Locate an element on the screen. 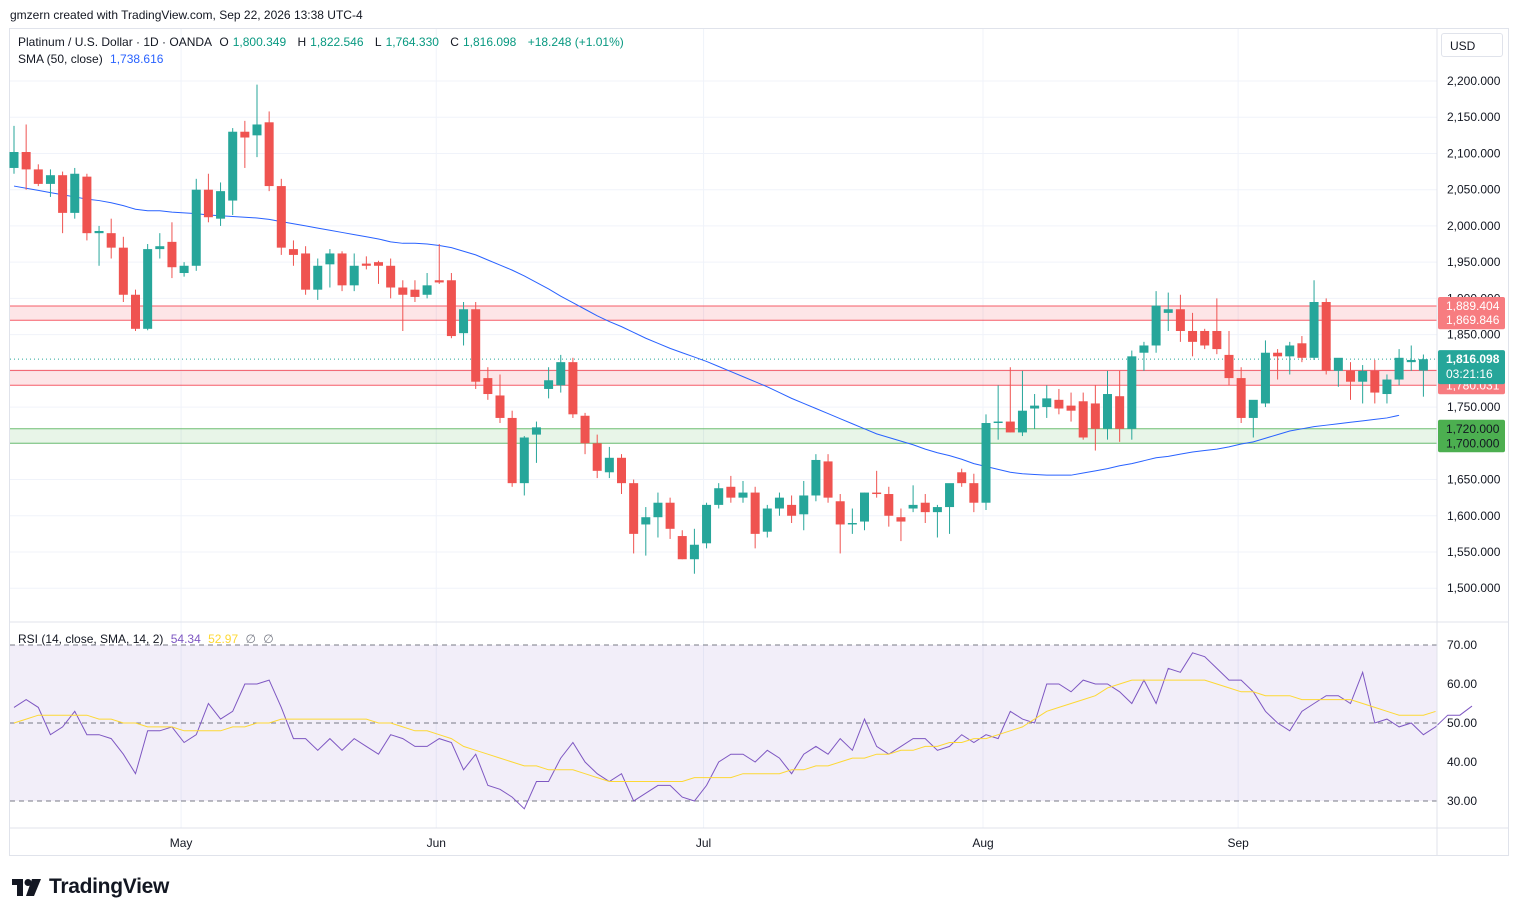 The image size is (1519, 917). last-price-value: 1,816.098 is located at coordinates (1473, 359).